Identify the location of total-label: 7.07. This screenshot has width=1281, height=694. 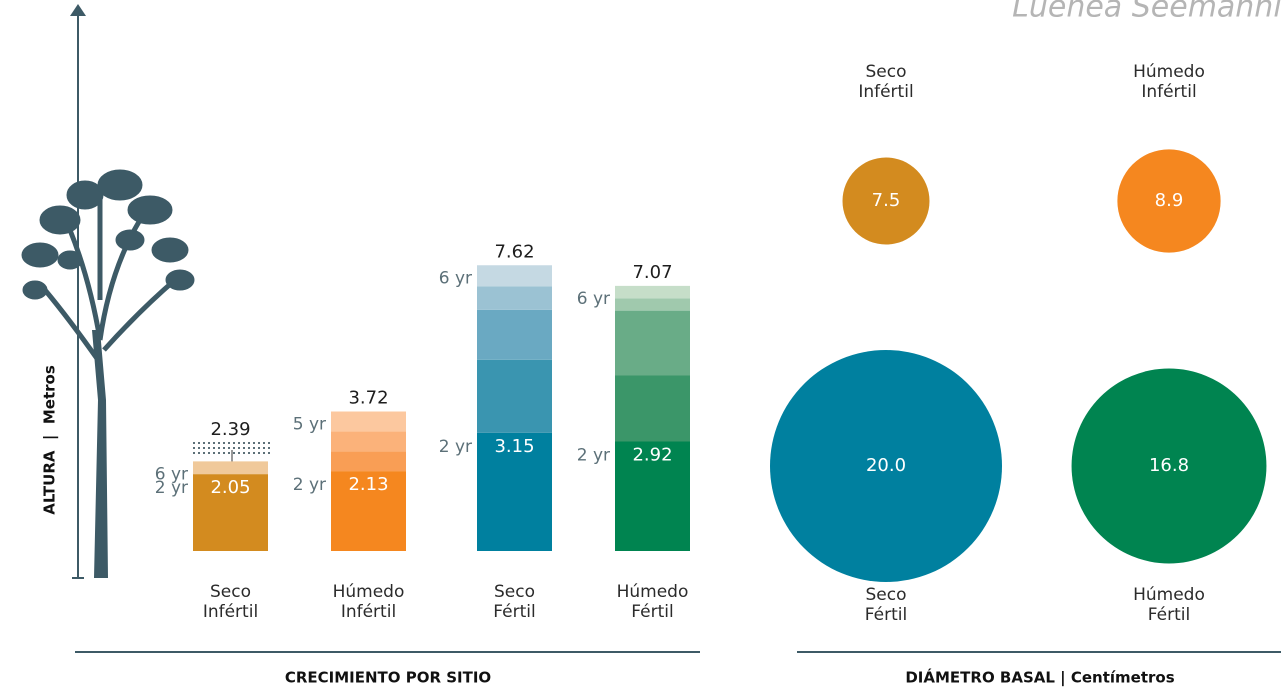
(652, 272).